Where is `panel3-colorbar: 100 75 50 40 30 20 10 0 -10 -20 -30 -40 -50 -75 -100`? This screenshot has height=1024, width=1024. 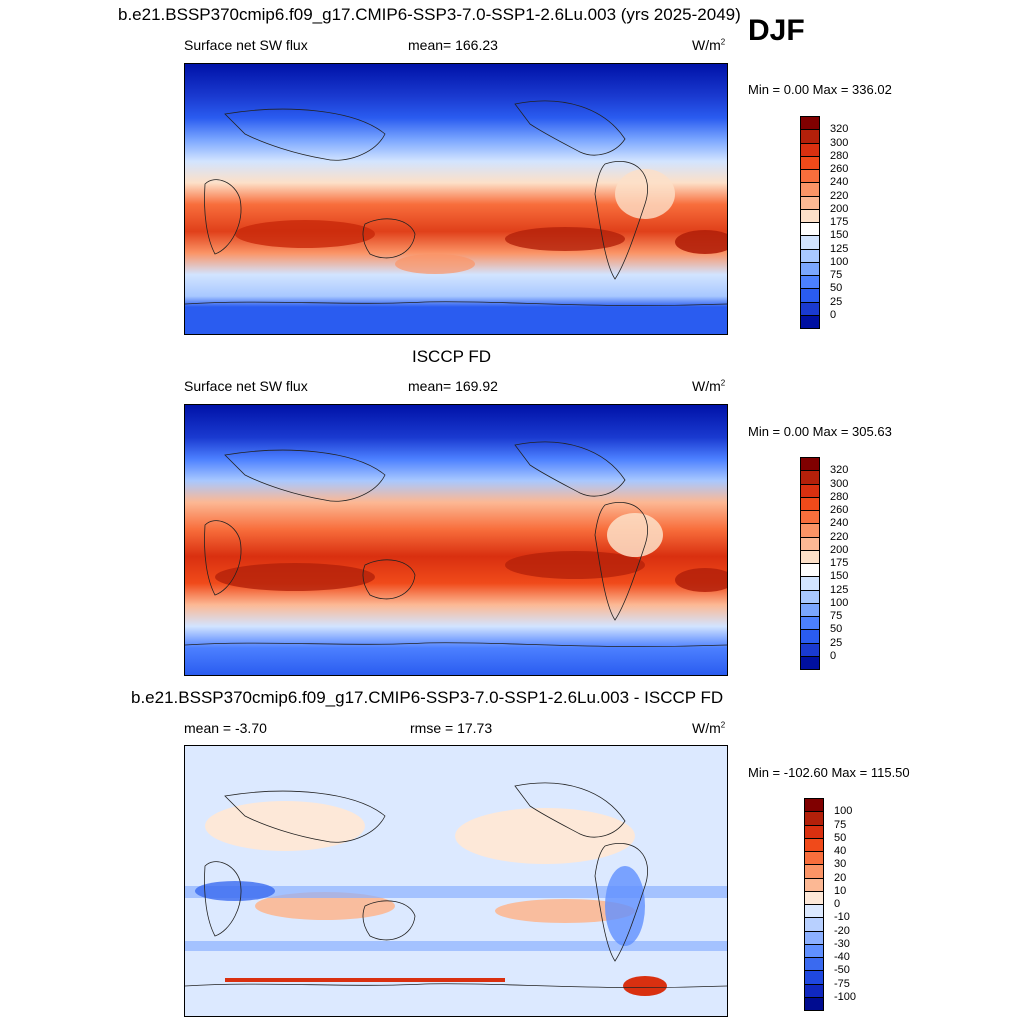 panel3-colorbar: 100 75 50 40 30 20 10 0 -10 -20 -30 -40 -50 -75 -100 is located at coordinates (844, 904).